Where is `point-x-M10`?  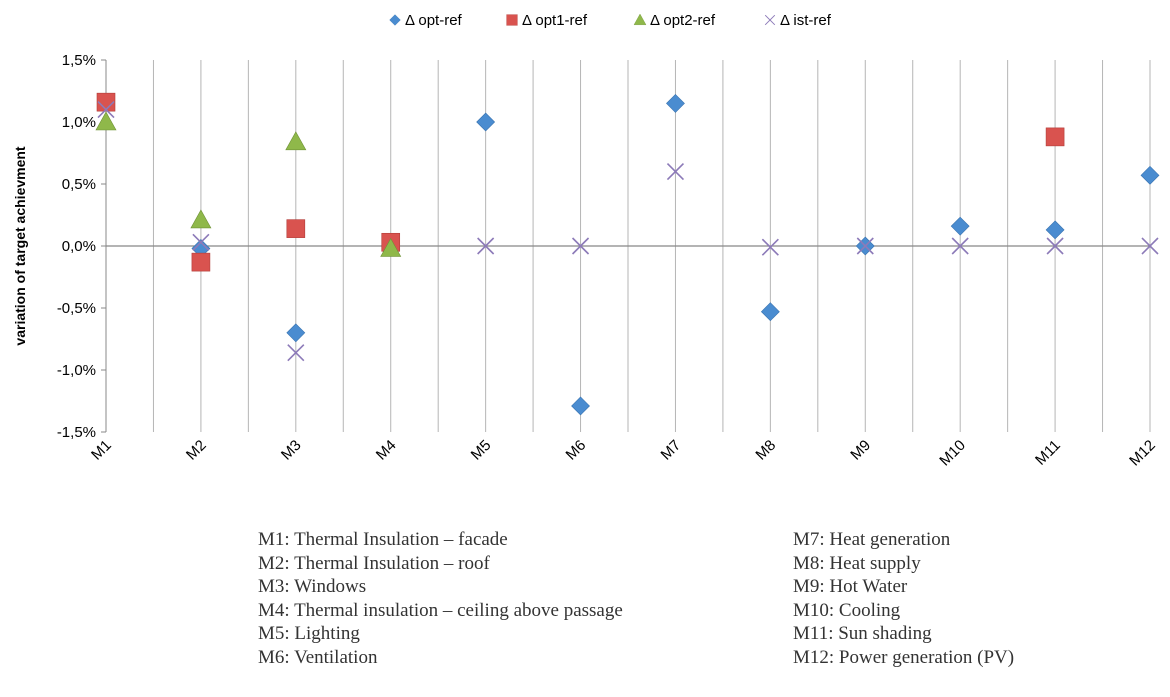 point-x-M10 is located at coordinates (960, 246).